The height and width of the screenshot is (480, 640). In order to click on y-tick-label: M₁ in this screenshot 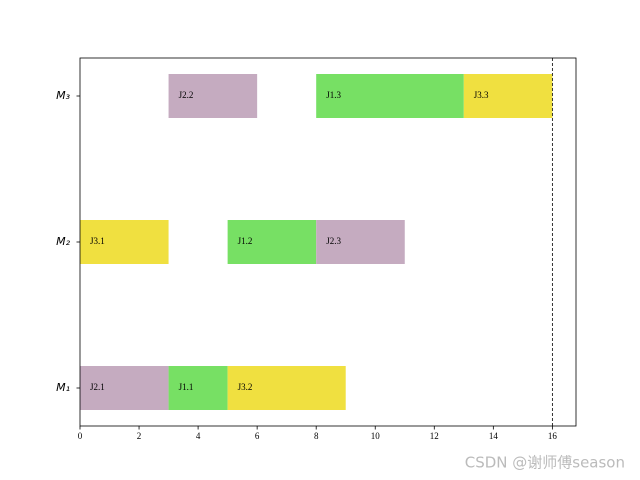, I will do `click(63, 387)`.